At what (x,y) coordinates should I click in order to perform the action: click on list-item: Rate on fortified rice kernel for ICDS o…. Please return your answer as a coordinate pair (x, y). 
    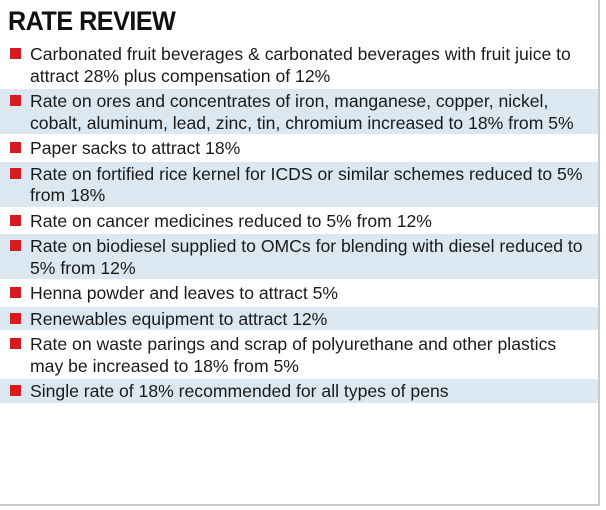
    Looking at the image, I should click on (299, 185).